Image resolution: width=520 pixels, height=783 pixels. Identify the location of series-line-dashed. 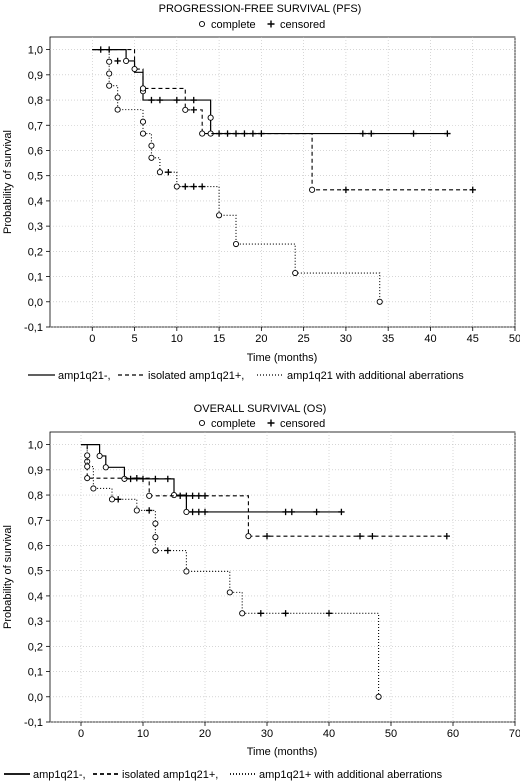
(264, 490).